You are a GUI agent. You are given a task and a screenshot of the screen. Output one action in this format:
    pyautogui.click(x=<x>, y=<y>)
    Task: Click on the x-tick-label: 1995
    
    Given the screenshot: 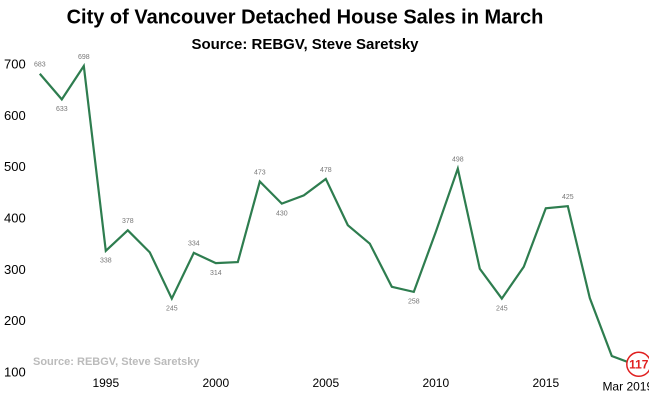 What is the action you would take?
    pyautogui.click(x=105, y=383)
    